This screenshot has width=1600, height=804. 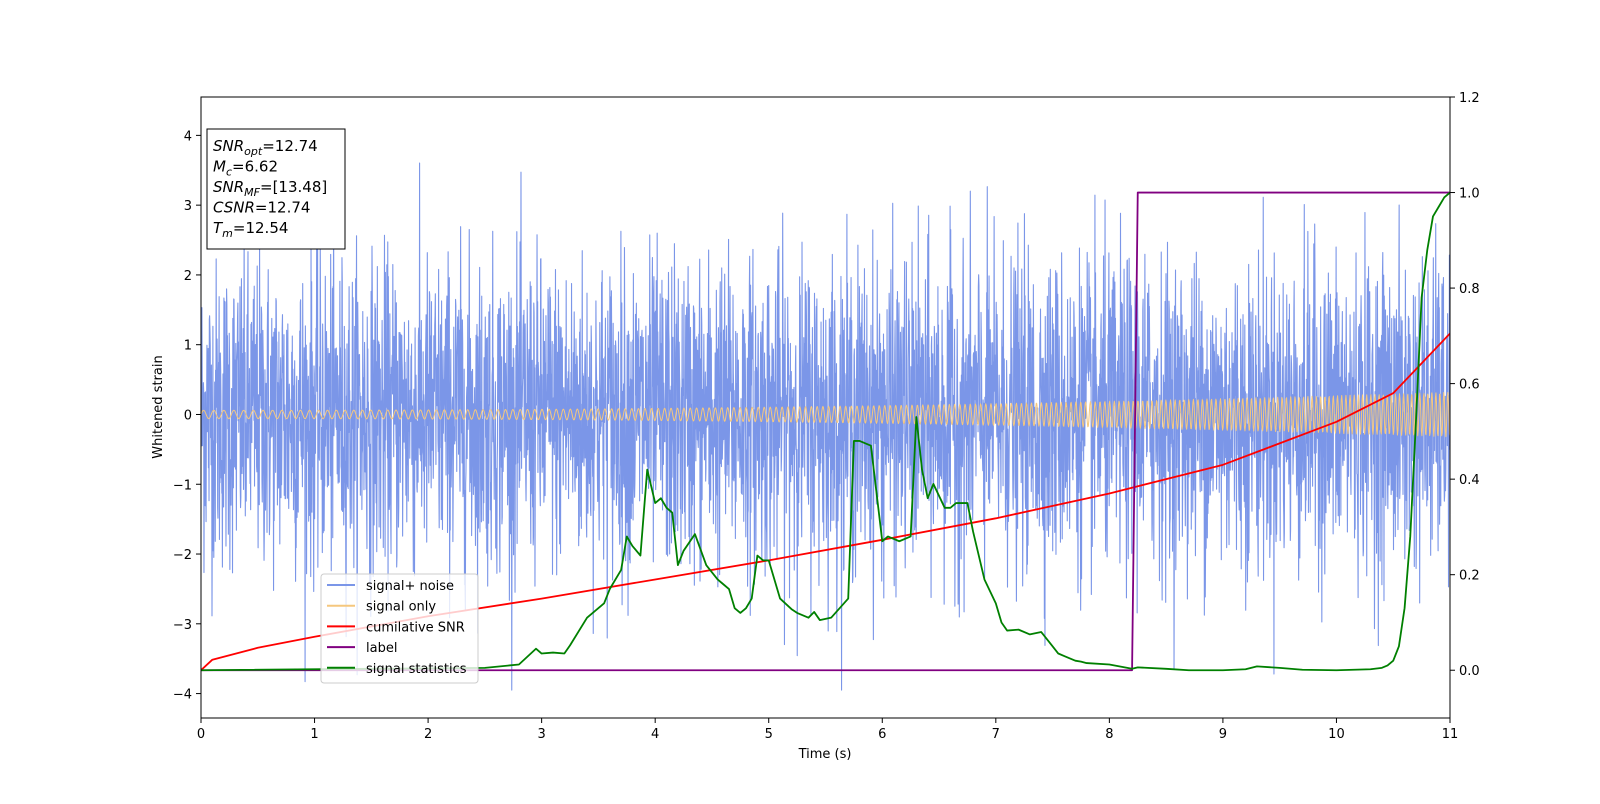 What do you see at coordinates (416, 669) in the screenshot?
I see `legend-label: signal statistics` at bounding box center [416, 669].